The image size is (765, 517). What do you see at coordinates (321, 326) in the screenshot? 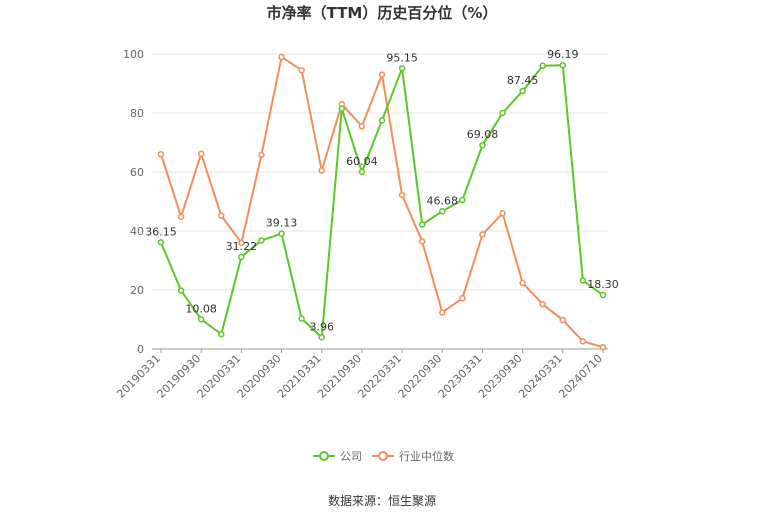
I see `data-label: 3.96` at bounding box center [321, 326].